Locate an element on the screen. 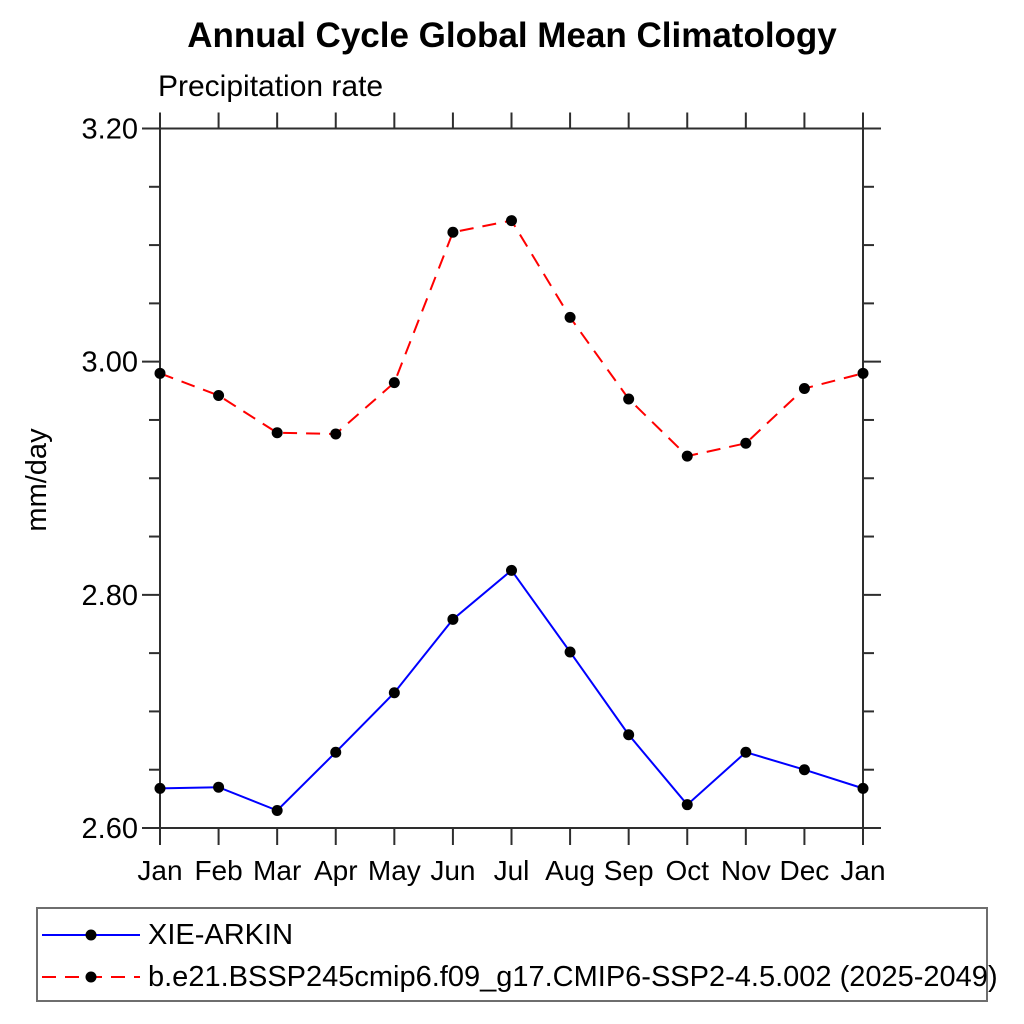 The width and height of the screenshot is (1024, 1024). x-tick-label: Jun is located at coordinates (452, 870).